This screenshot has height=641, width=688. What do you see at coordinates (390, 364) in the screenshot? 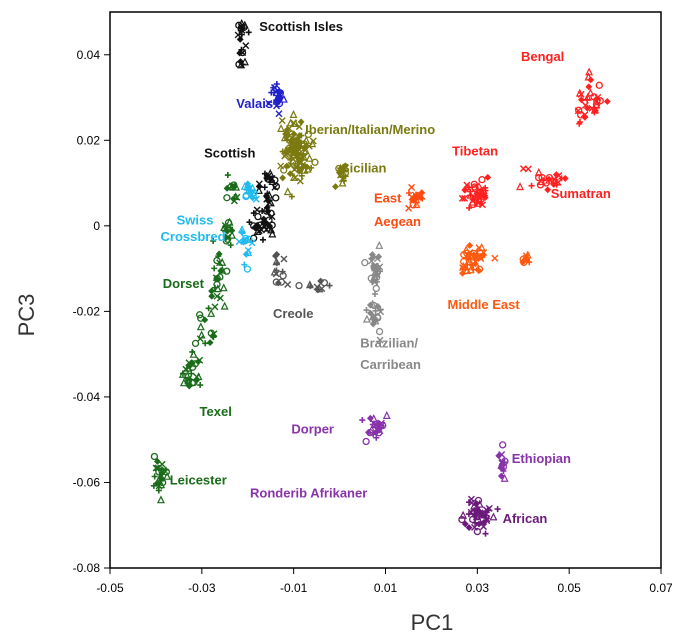
I see `group-label: Carribean` at bounding box center [390, 364].